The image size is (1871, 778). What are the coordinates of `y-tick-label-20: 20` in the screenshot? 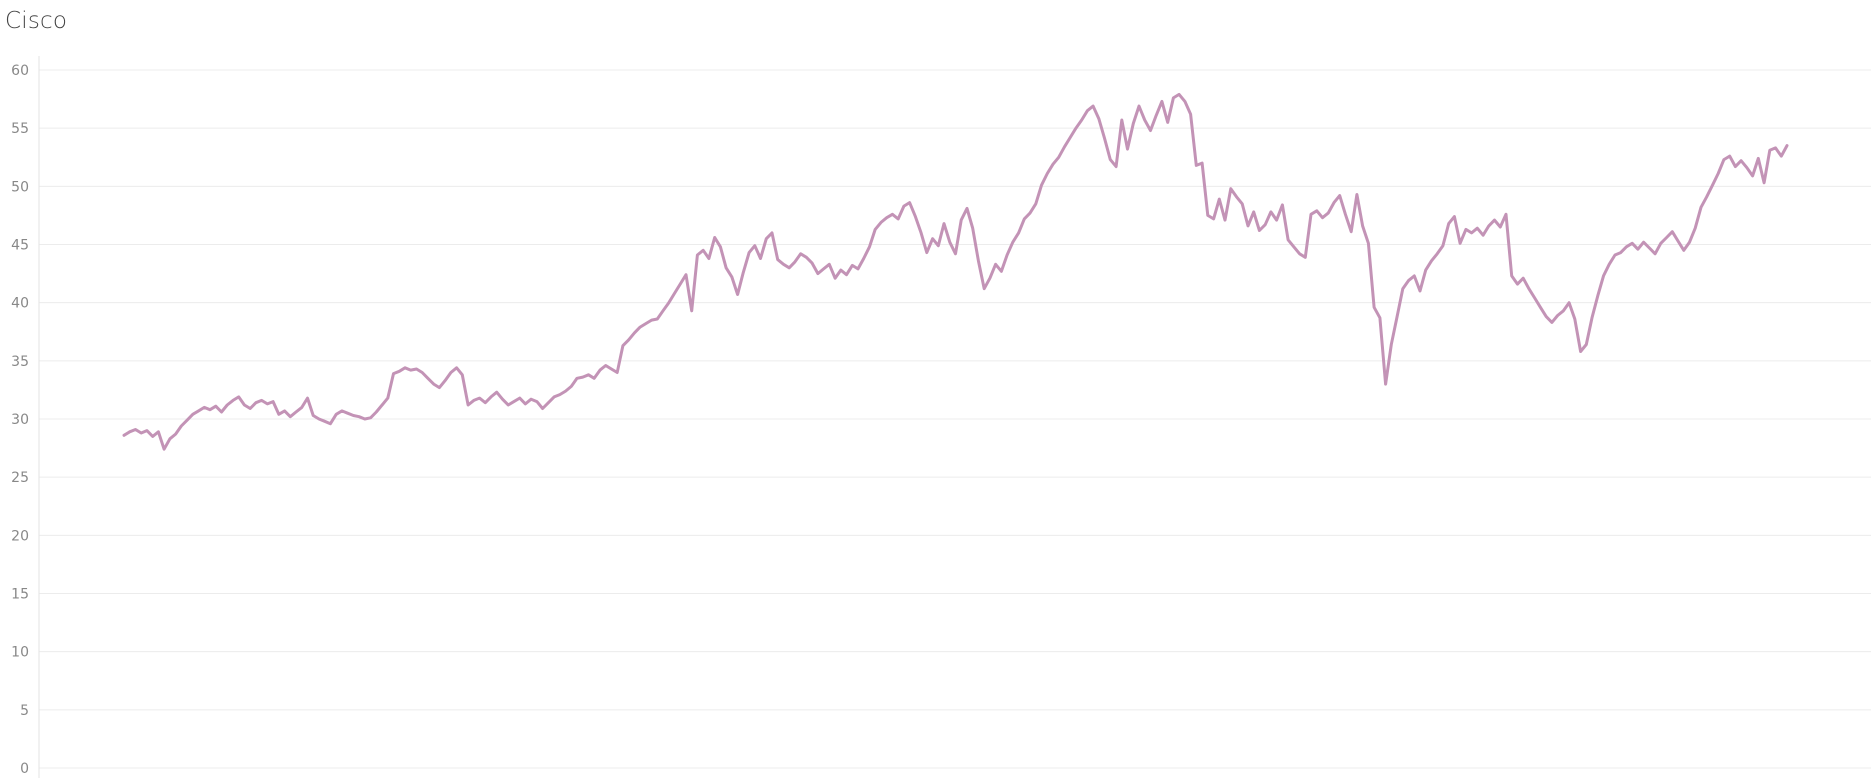 It's located at (20, 536).